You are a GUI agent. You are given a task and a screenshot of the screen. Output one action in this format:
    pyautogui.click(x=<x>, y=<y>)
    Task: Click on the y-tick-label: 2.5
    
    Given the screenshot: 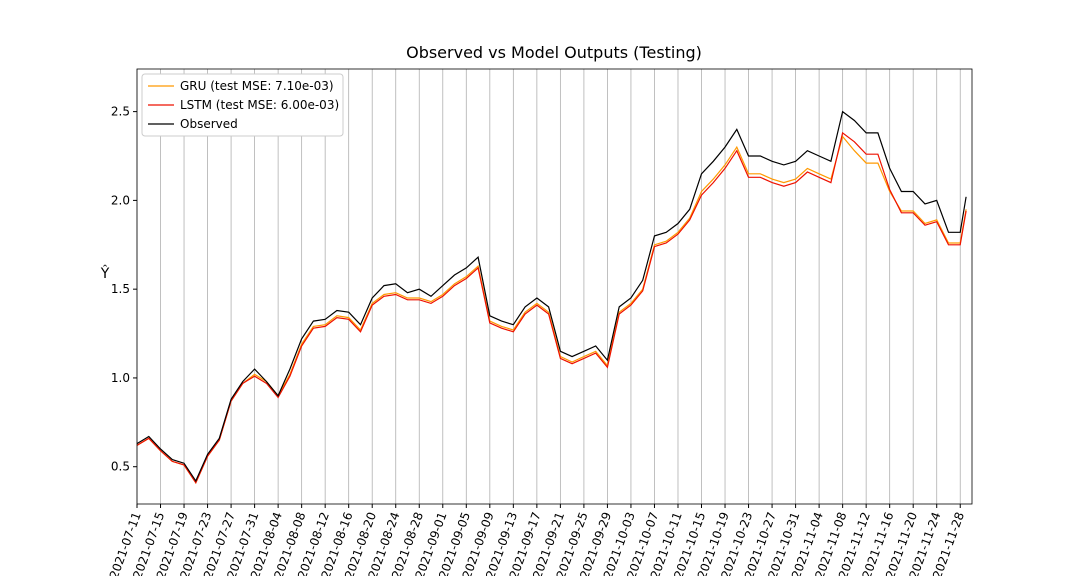 What is the action you would take?
    pyautogui.click(x=120, y=112)
    